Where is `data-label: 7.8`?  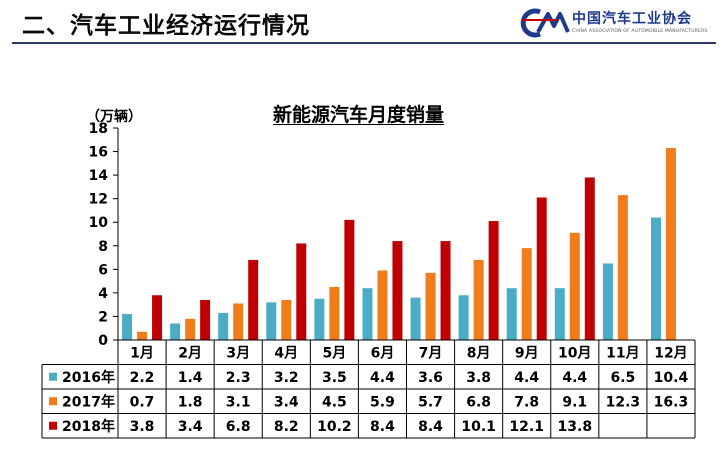 data-label: 7.8 is located at coordinates (526, 402).